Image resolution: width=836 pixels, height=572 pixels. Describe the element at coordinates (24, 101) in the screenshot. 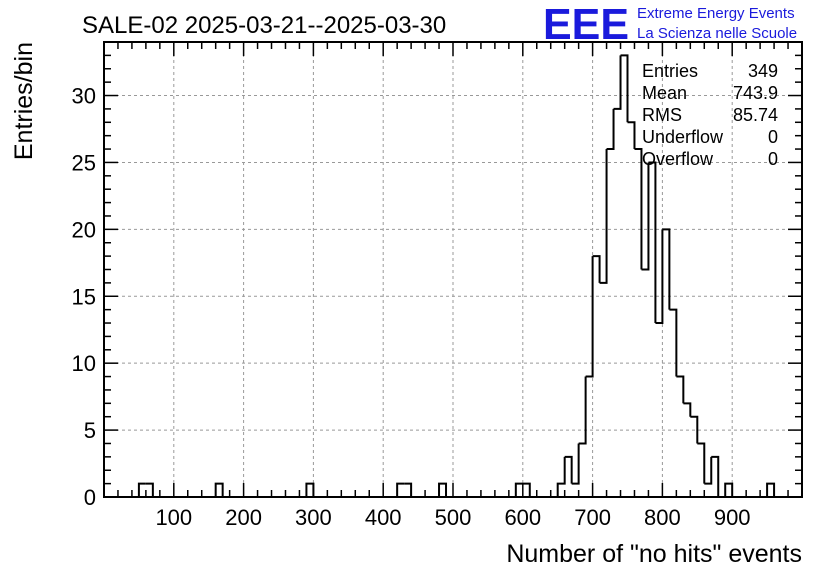

I see `y-axis-label: Entries/bin` at that location.